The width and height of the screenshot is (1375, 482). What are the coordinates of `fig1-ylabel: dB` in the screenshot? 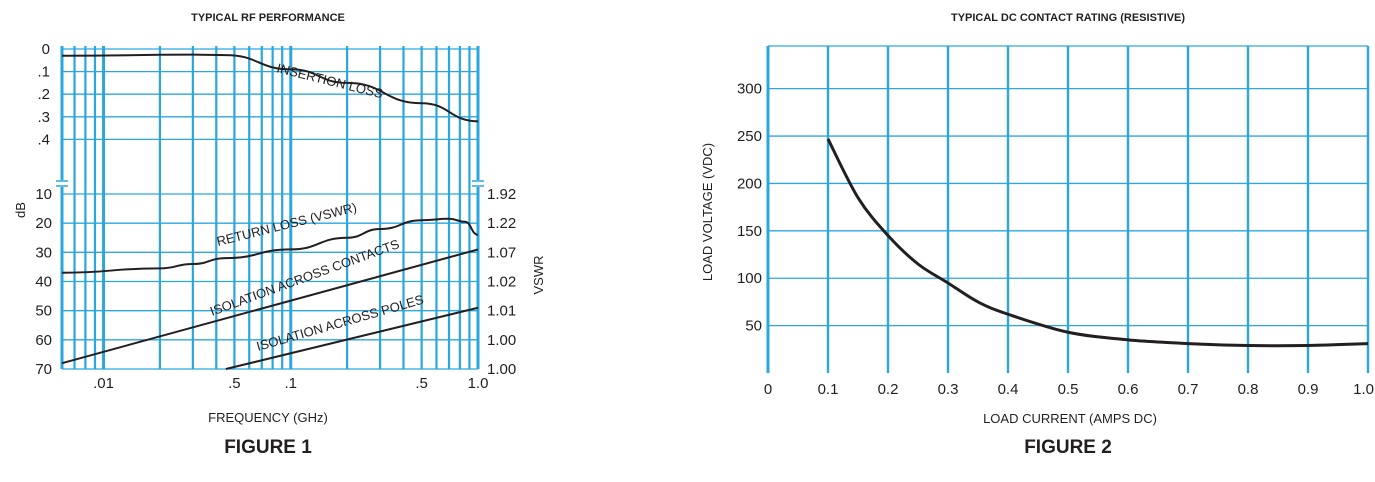 It's located at (20, 210).